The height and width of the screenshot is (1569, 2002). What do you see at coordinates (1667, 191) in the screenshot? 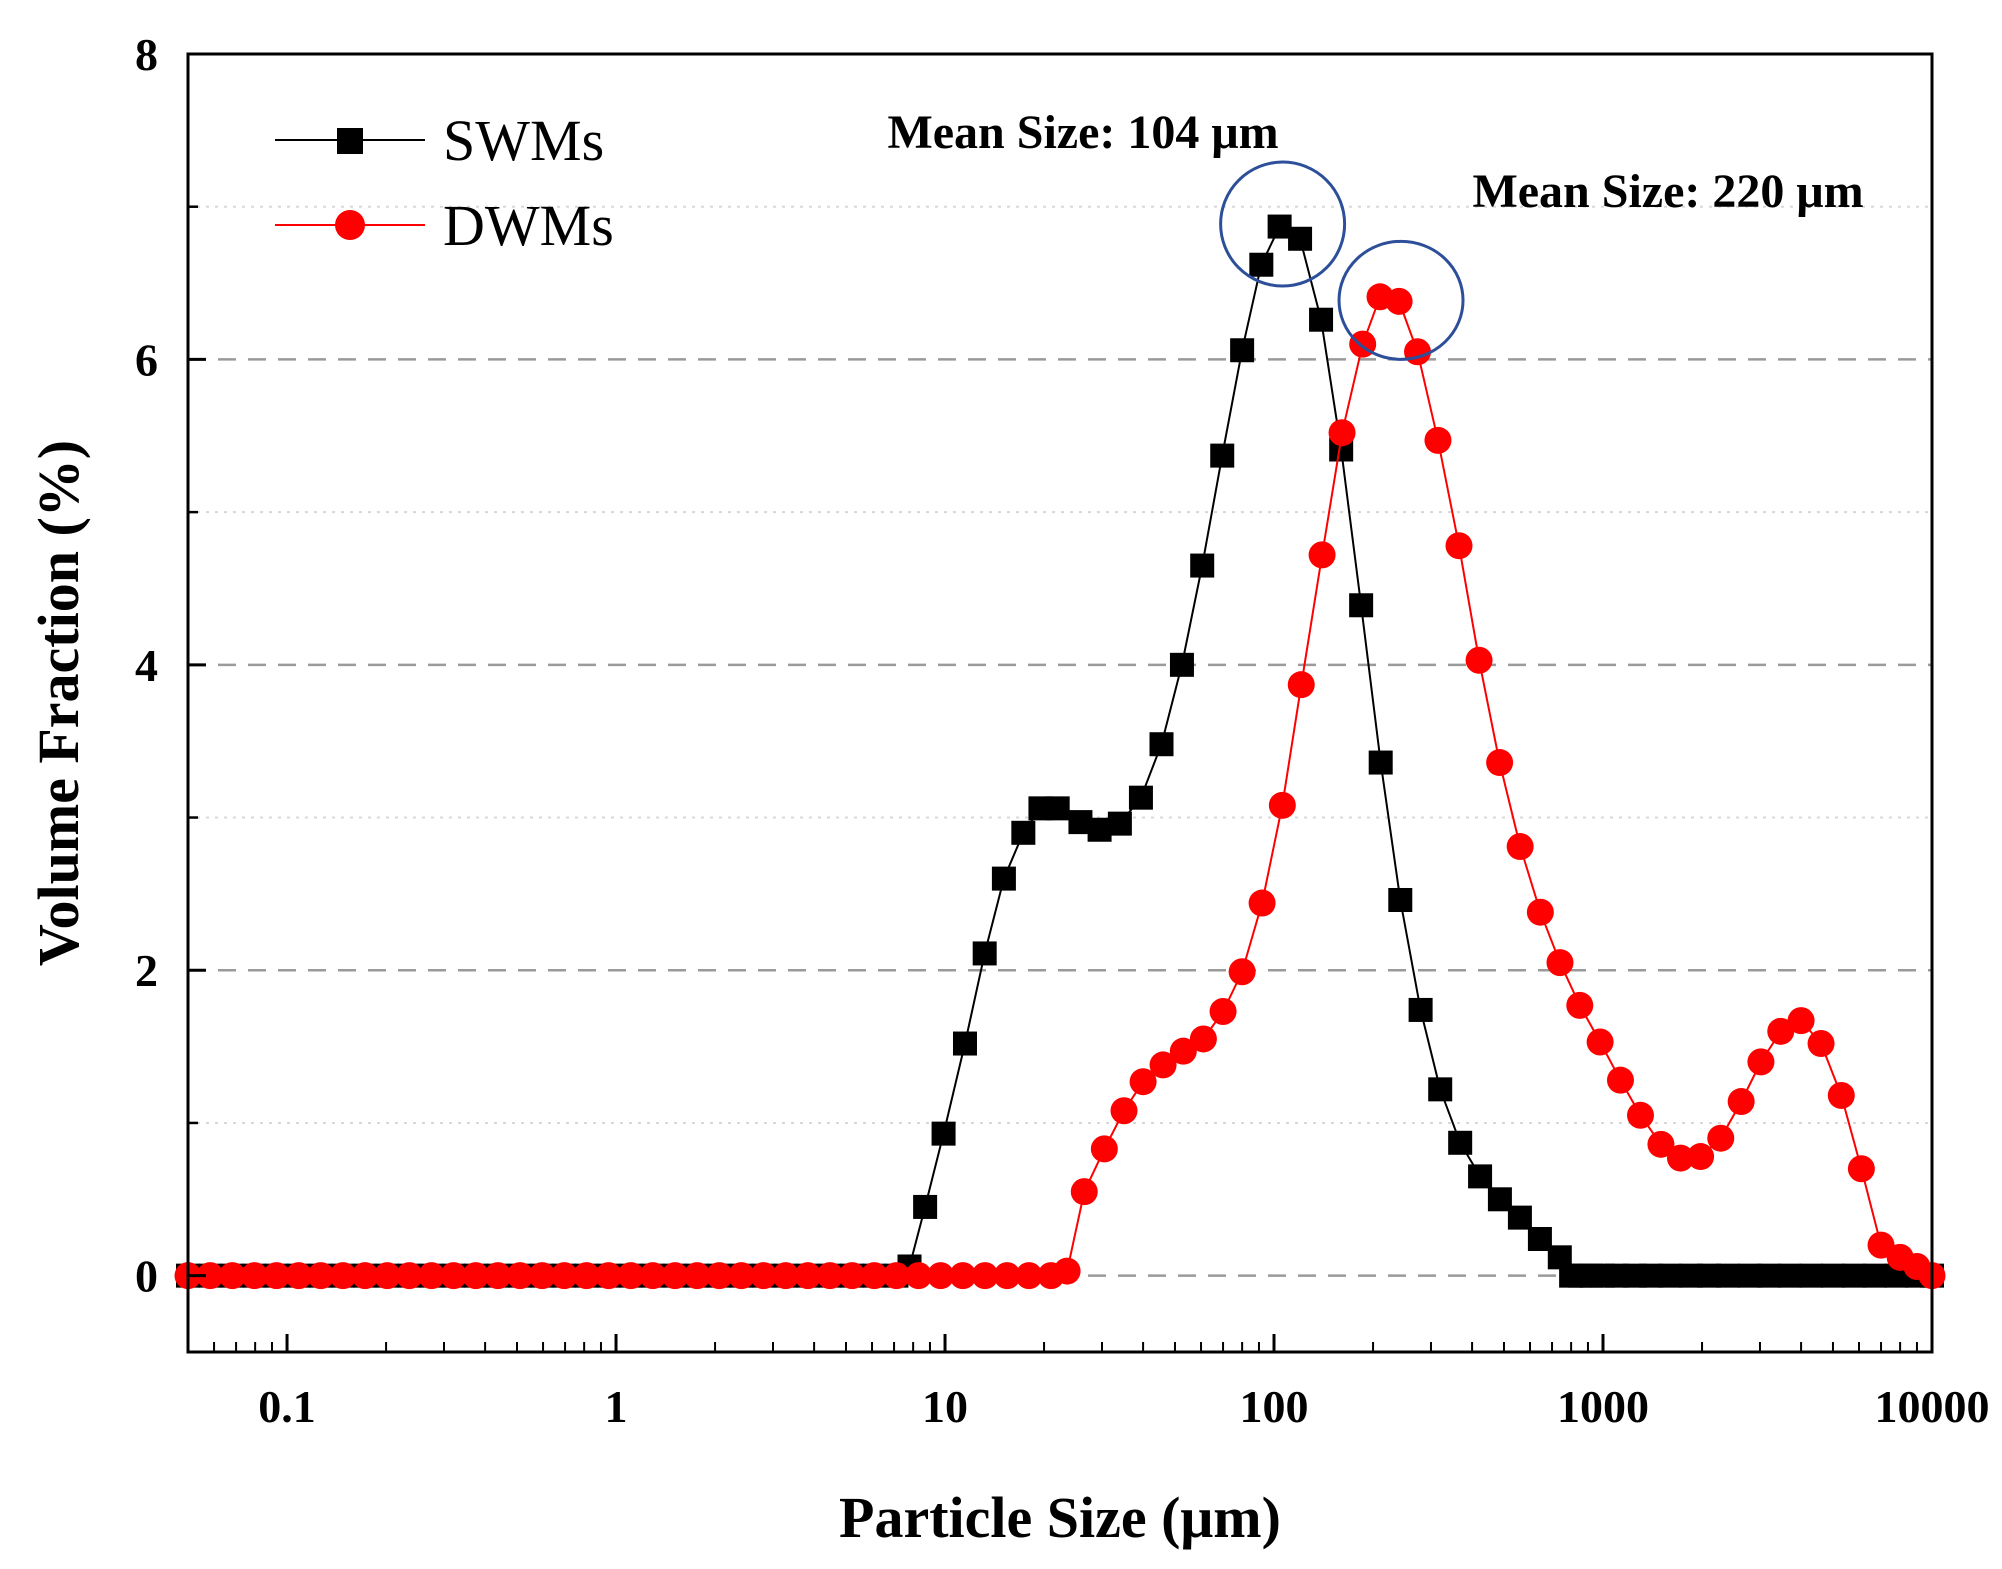
I see `annotation-mean-size-220: Mean Size: 220 μm` at bounding box center [1667, 191].